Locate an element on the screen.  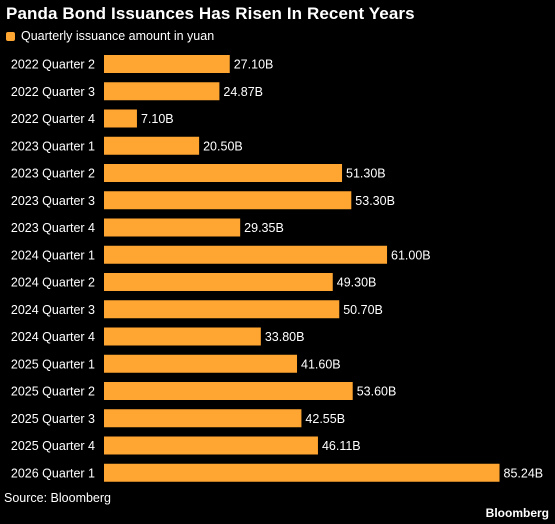
value-label: 49.30B is located at coordinates (357, 283).